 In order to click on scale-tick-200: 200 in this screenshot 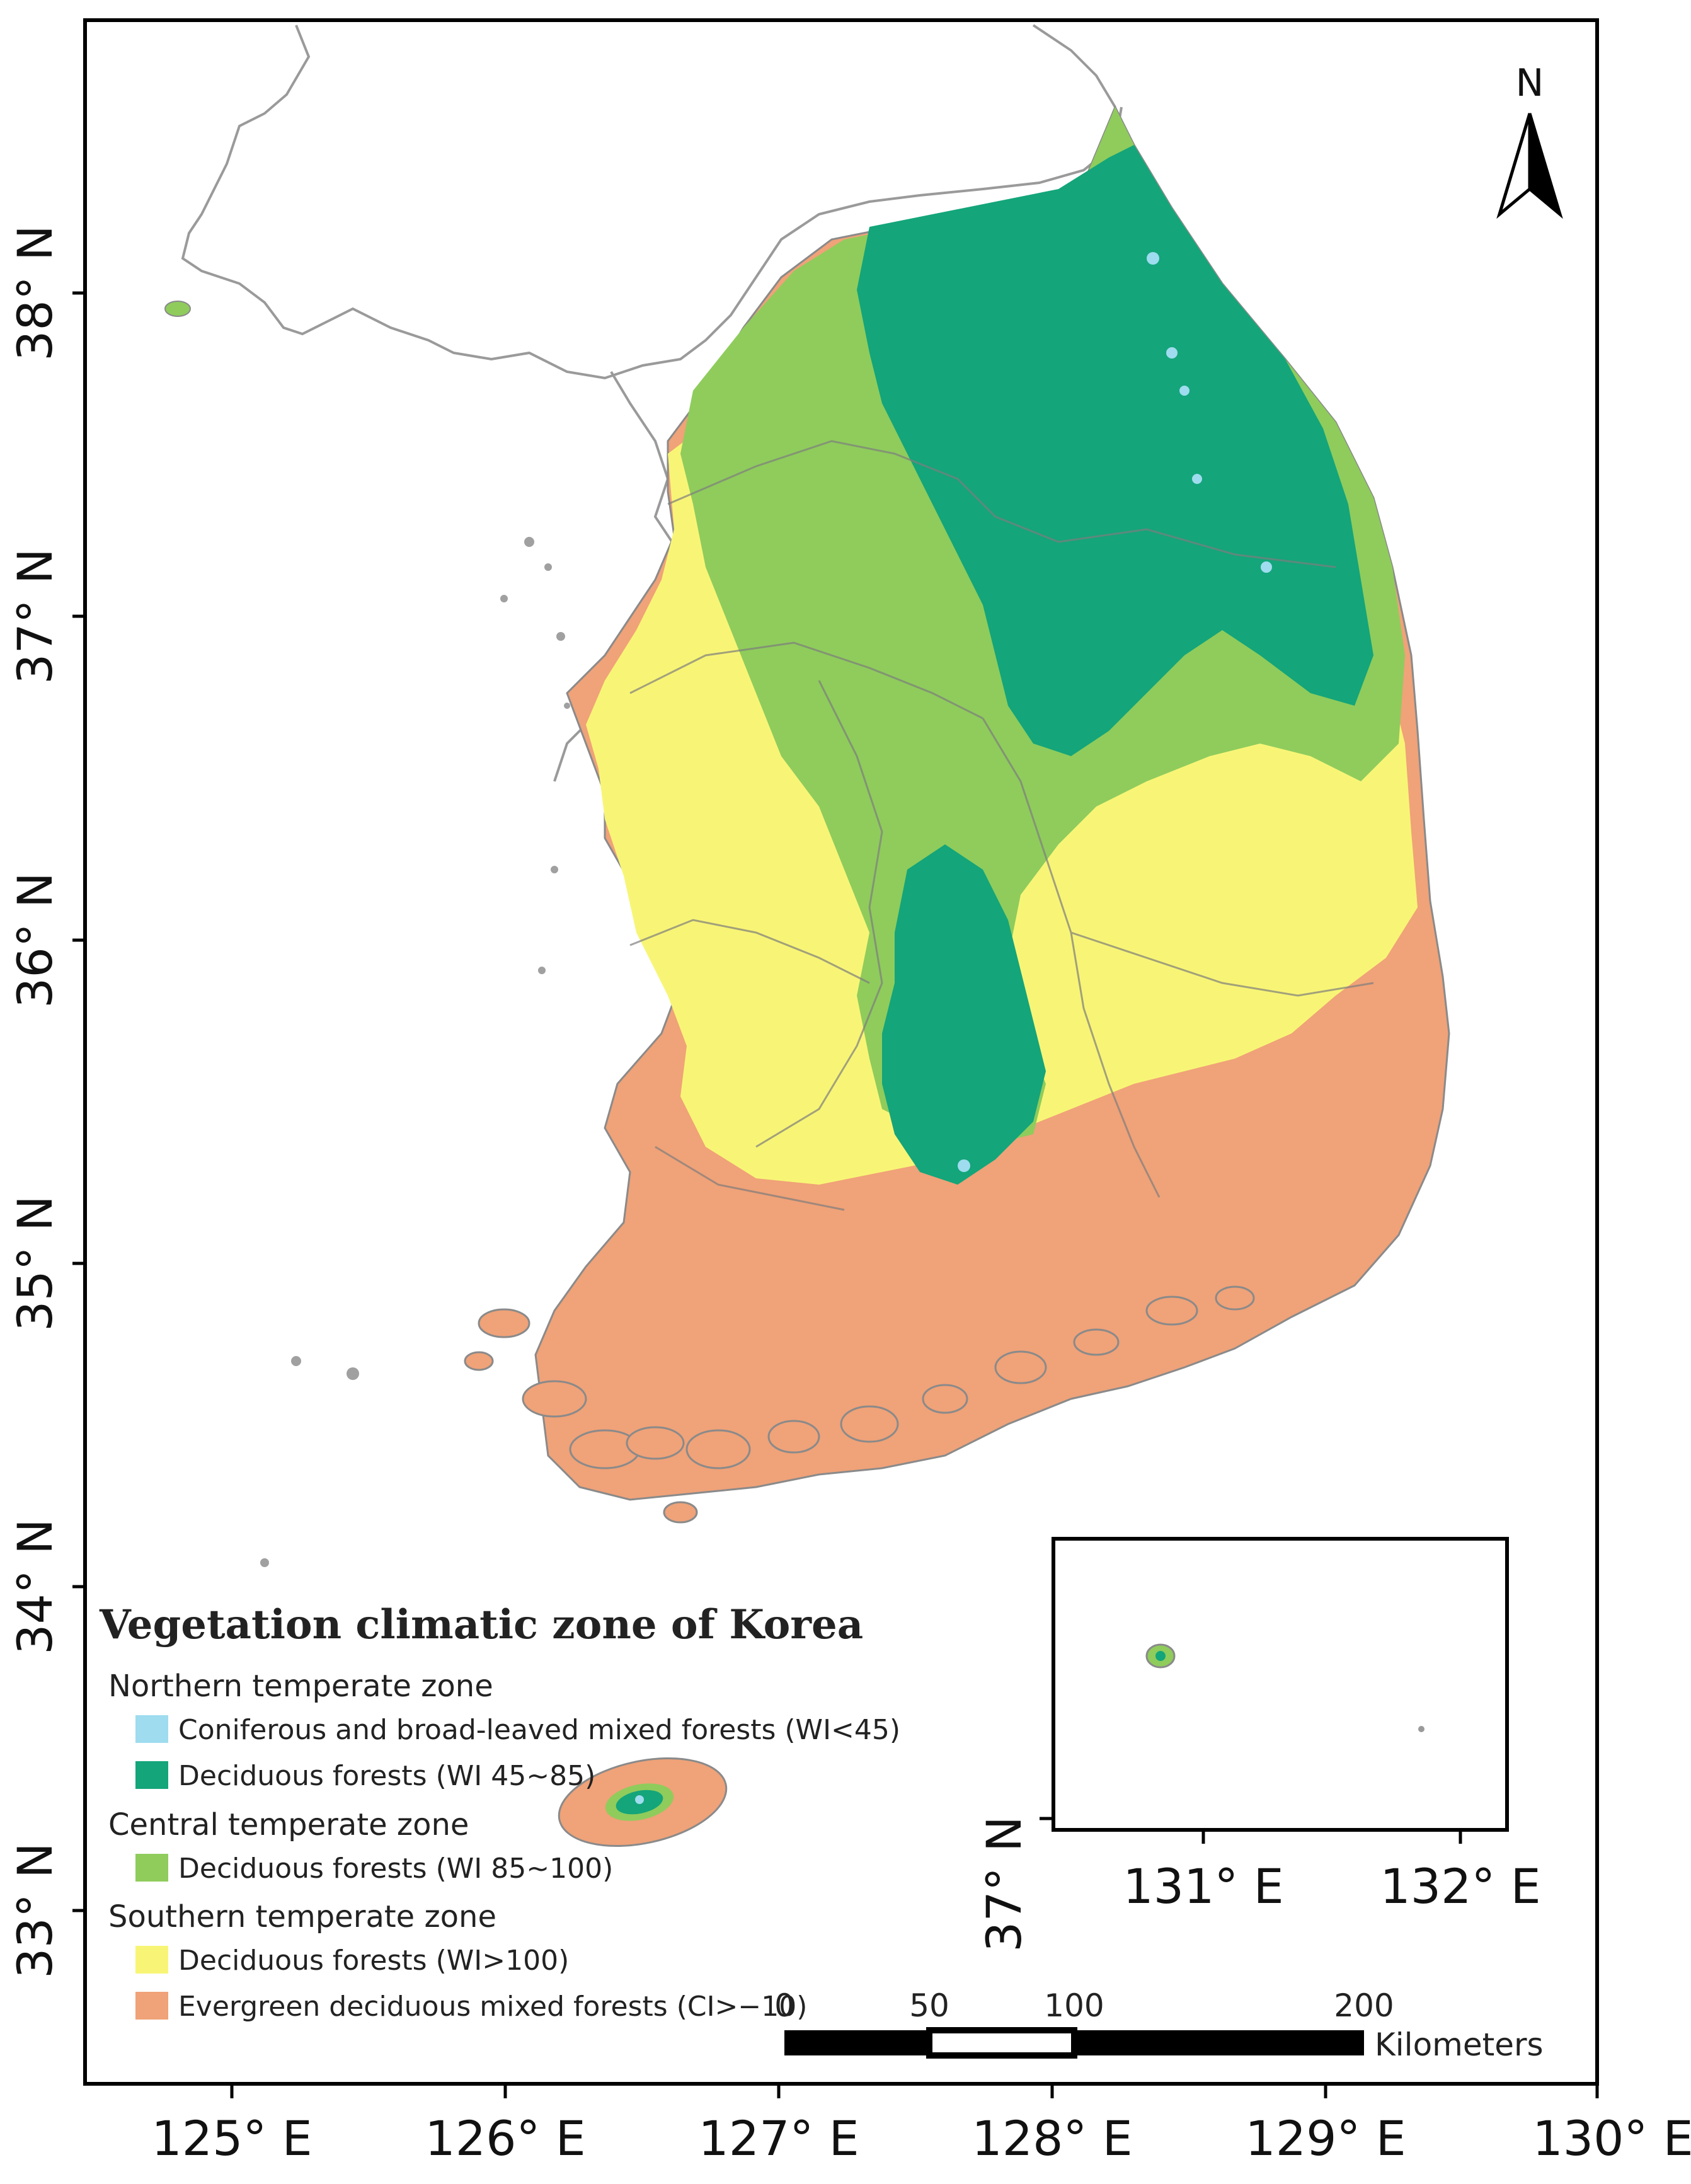, I will do `click(1364, 2005)`.